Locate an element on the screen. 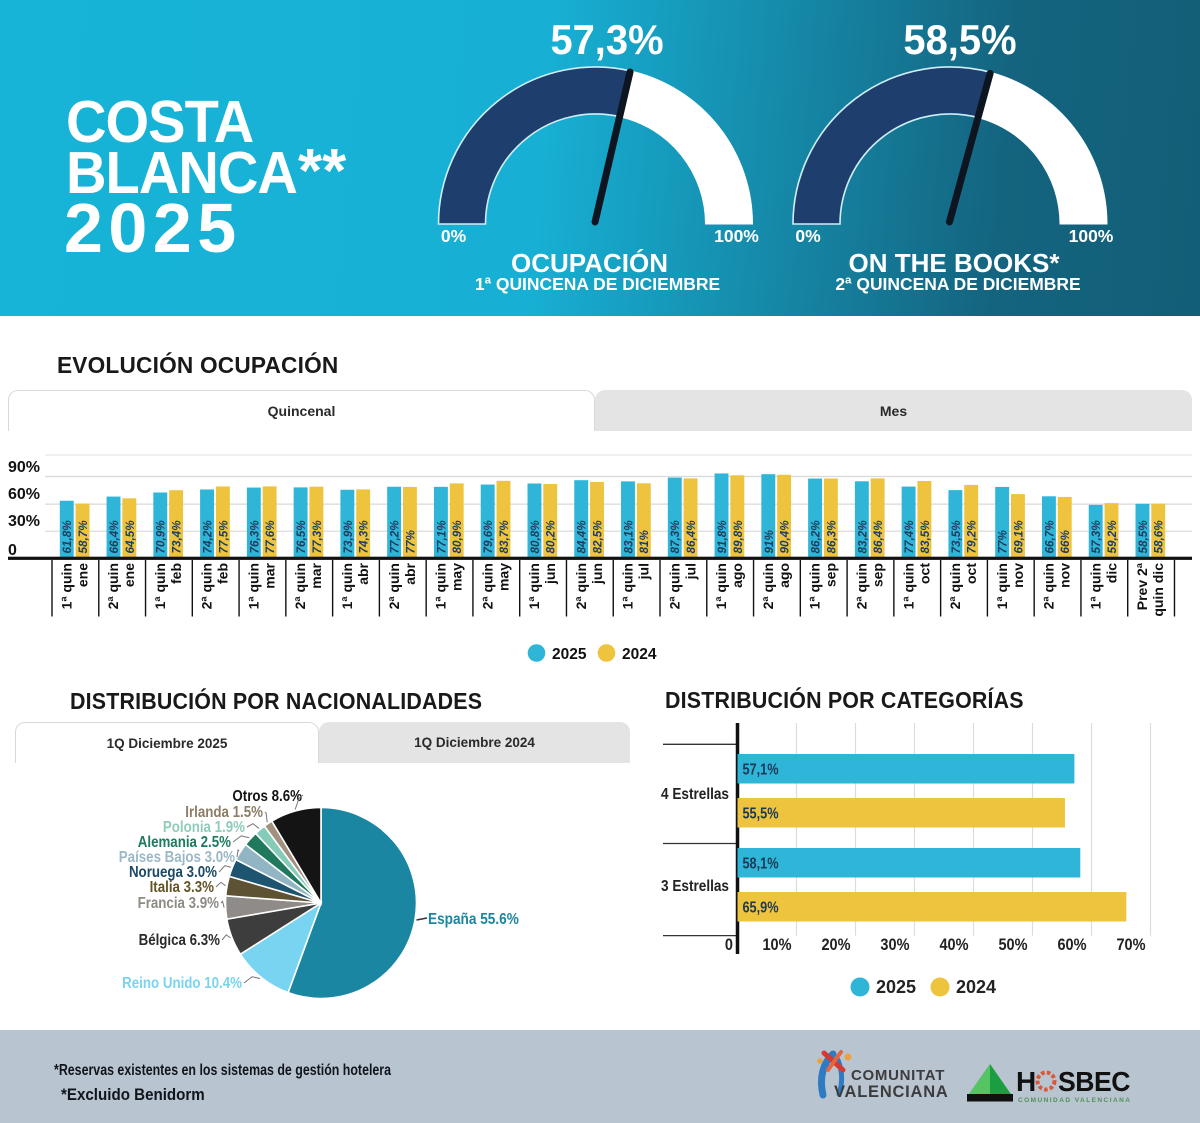 The image size is (1200, 1123). svg-text: 77,2% is located at coordinates (395, 537).